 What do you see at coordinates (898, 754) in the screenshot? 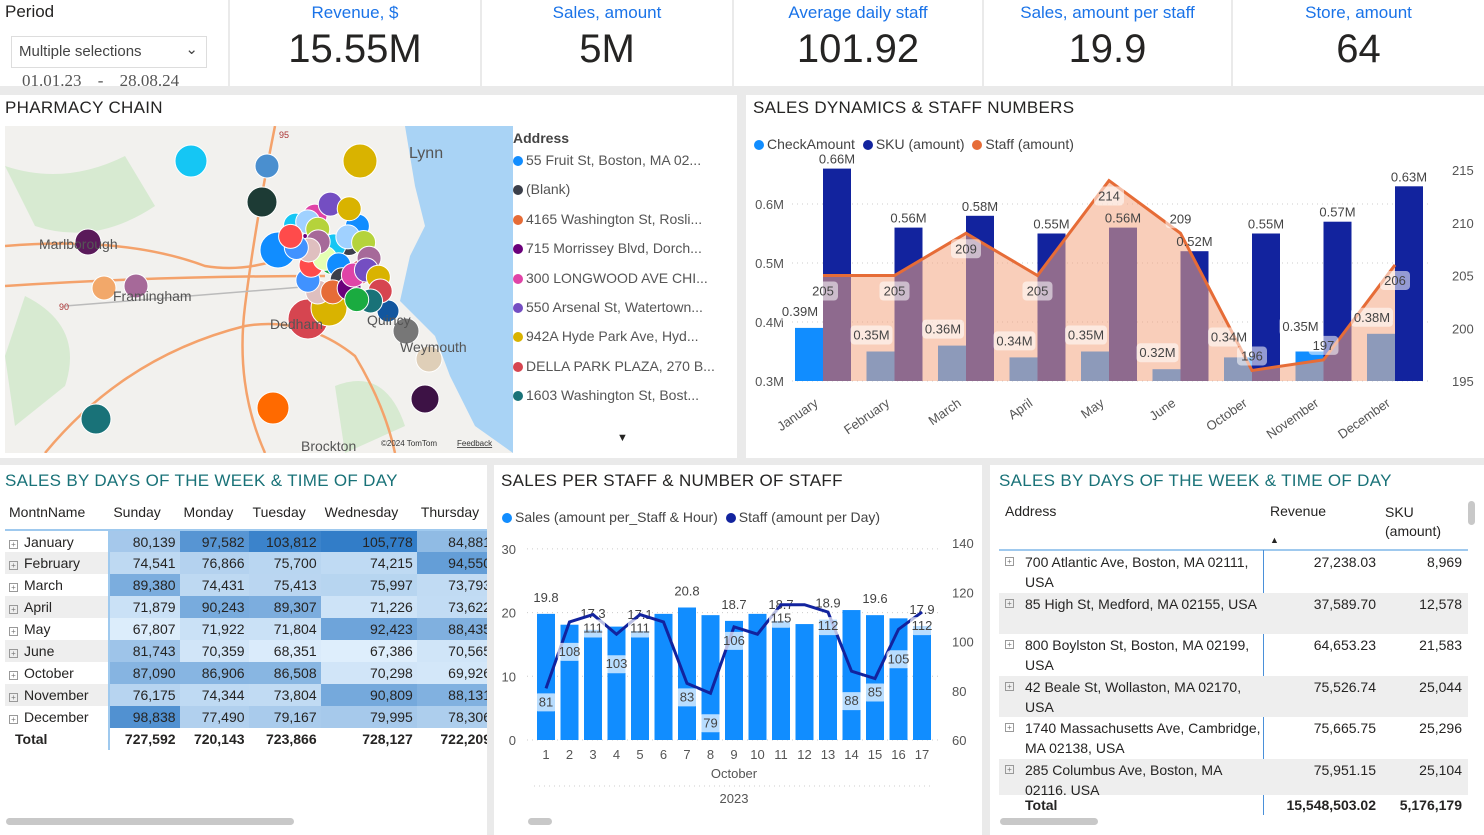
I see `x-tick-label: 16` at bounding box center [898, 754].